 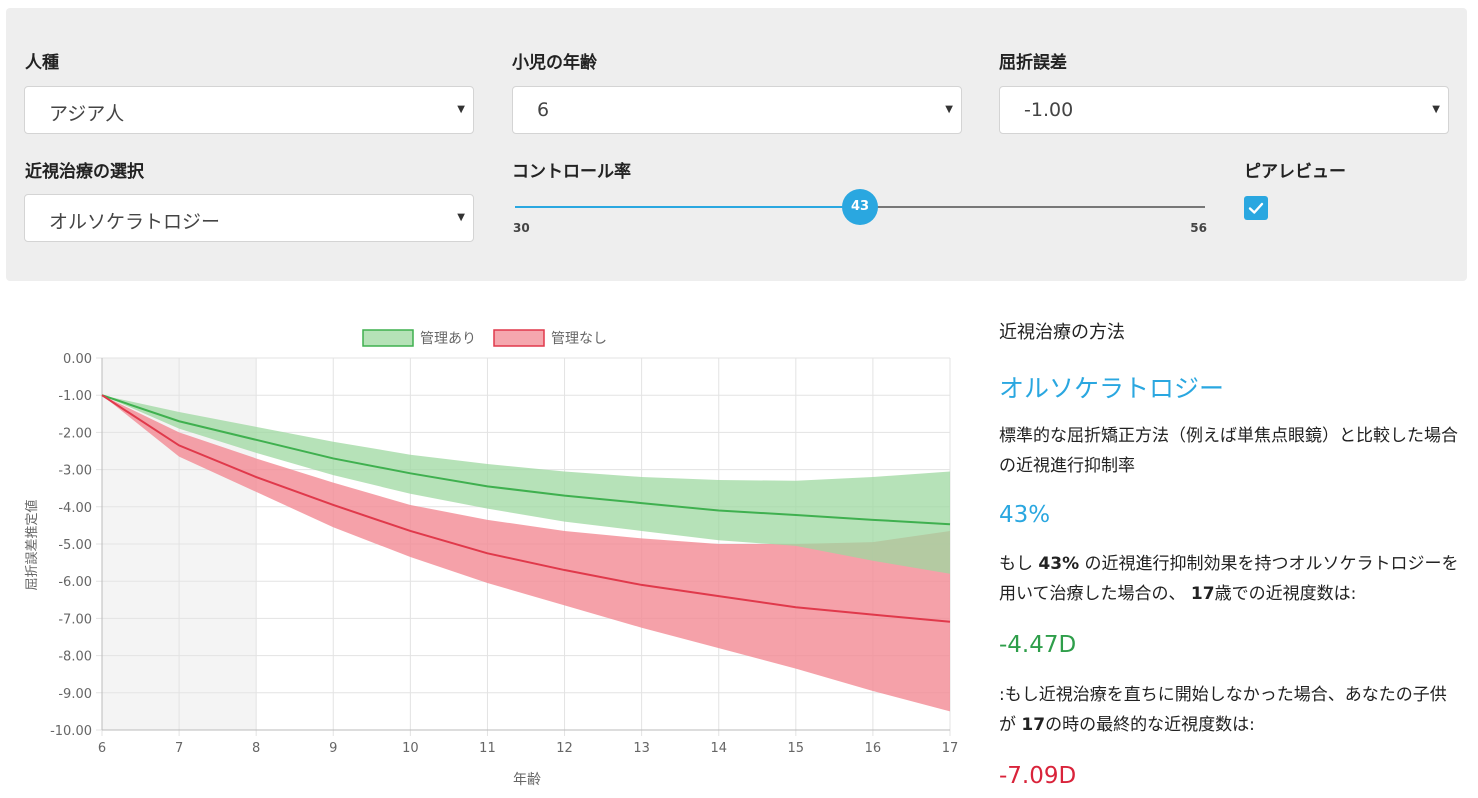 I want to click on control-rate-slider: 43 30 56, so click(x=860, y=212).